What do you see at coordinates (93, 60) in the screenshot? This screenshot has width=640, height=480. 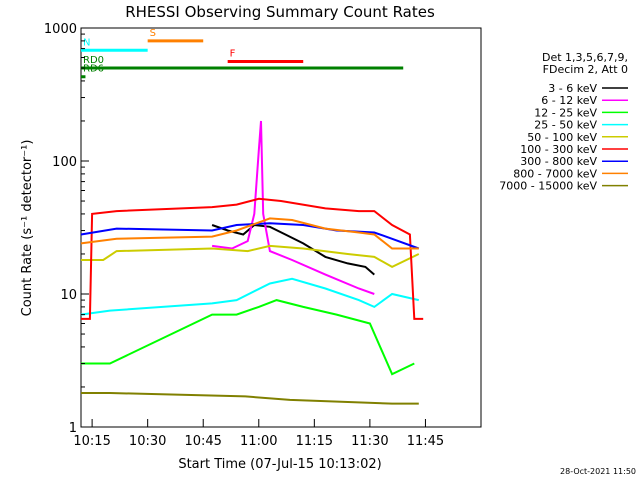 I see `annotation-label: RD0` at bounding box center [93, 60].